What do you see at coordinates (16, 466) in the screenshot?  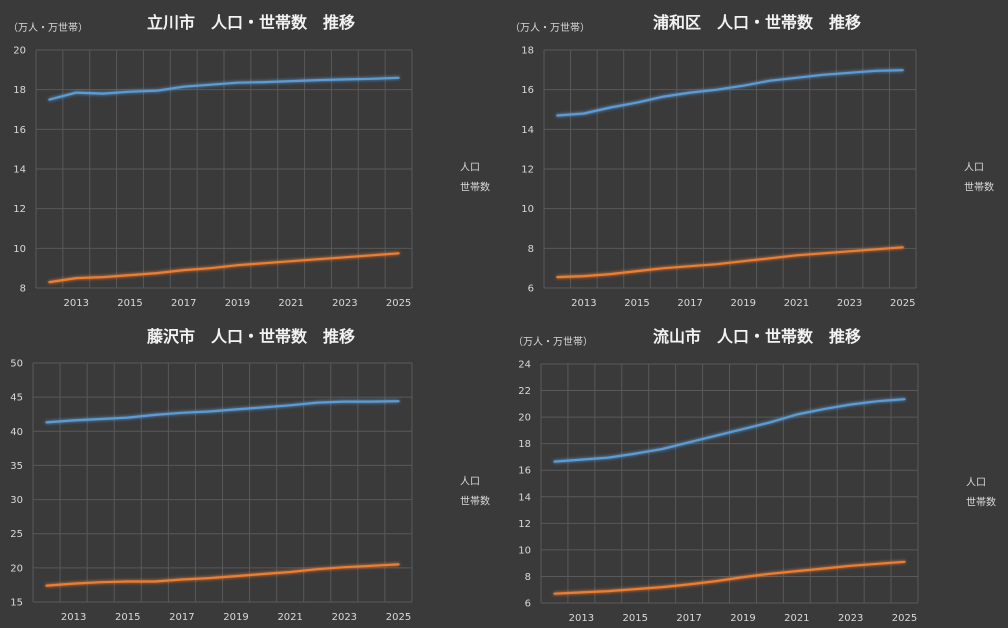 I see `y-tick-label: 35` at bounding box center [16, 466].